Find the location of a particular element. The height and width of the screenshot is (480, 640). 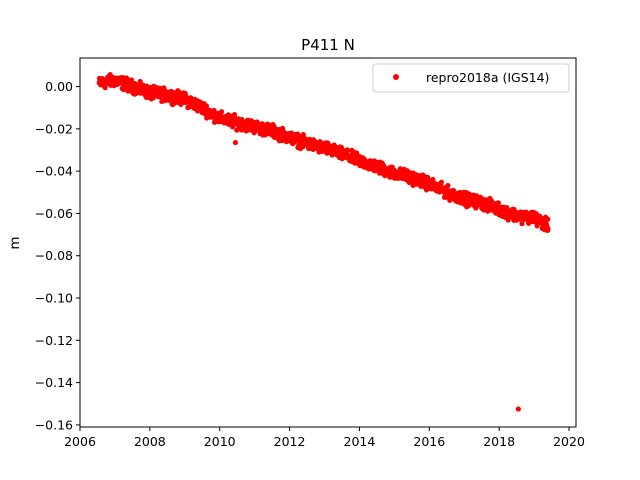

y-axis-title: m is located at coordinates (15, 242).